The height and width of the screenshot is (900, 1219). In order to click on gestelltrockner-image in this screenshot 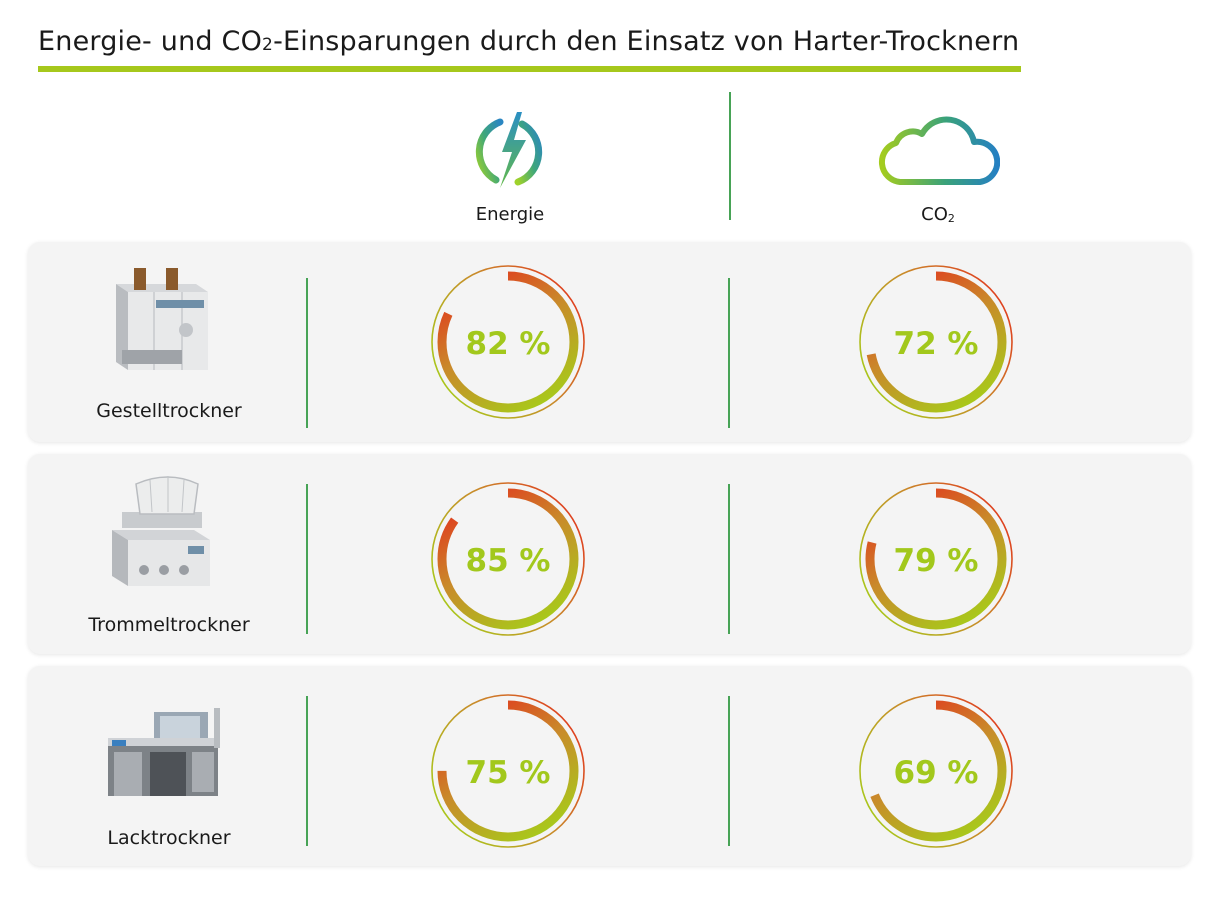, I will do `click(163, 318)`.